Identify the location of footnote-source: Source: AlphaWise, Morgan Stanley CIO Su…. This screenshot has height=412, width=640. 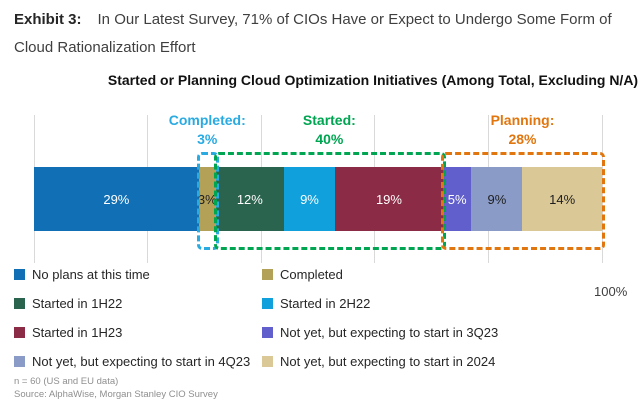
(116, 394).